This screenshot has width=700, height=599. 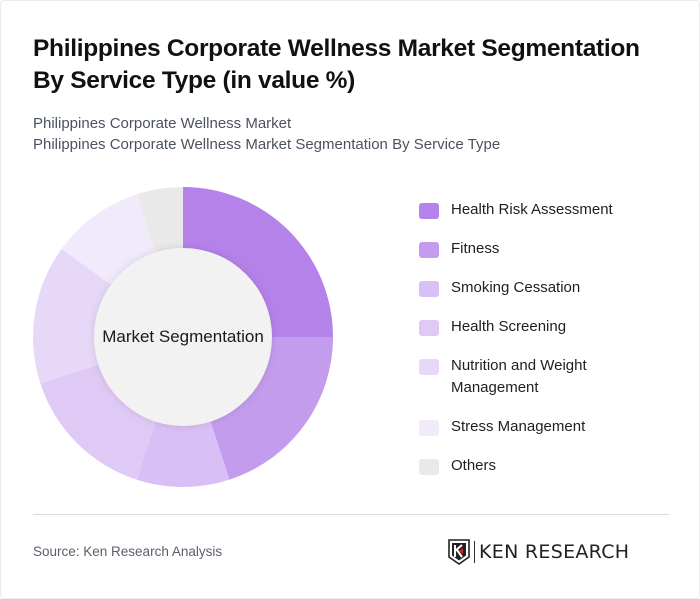 I want to click on legend-item: Health Screening, so click(x=549, y=327).